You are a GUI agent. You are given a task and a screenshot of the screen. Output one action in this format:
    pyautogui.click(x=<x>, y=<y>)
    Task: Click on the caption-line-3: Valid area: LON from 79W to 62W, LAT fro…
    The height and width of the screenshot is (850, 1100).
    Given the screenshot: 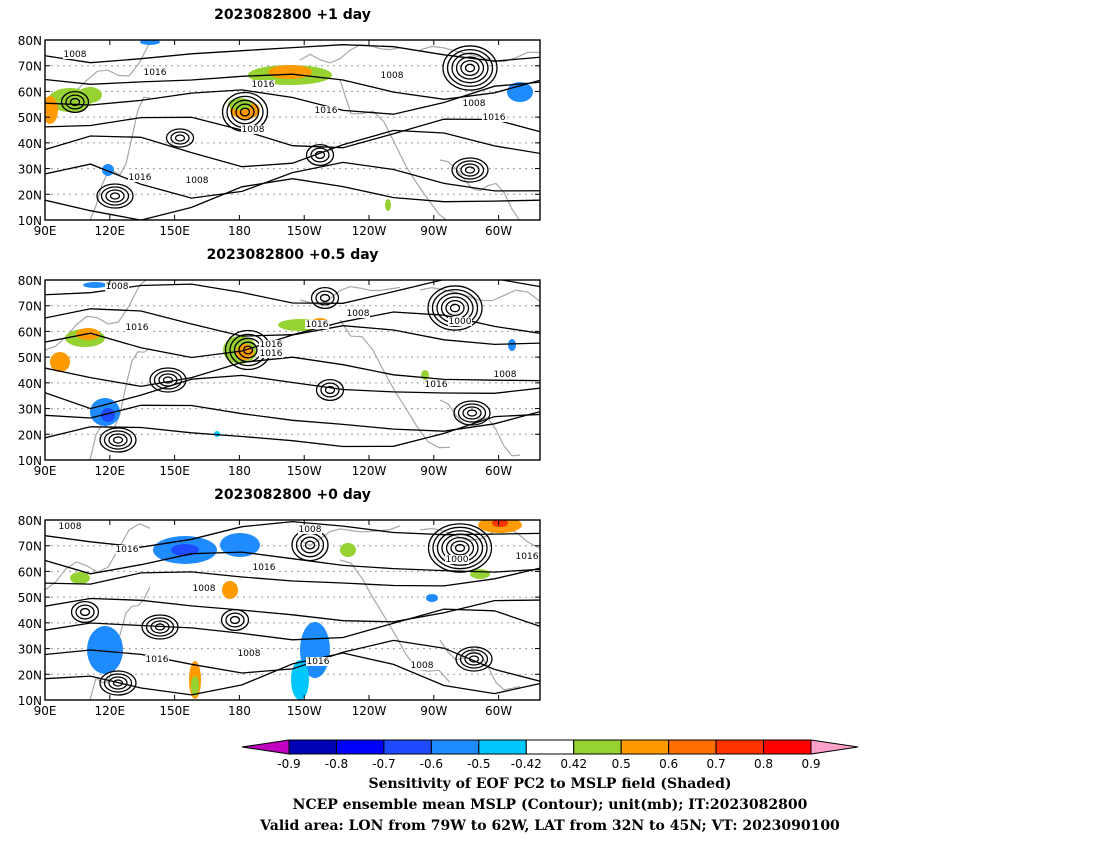 What is the action you would take?
    pyautogui.click(x=550, y=826)
    